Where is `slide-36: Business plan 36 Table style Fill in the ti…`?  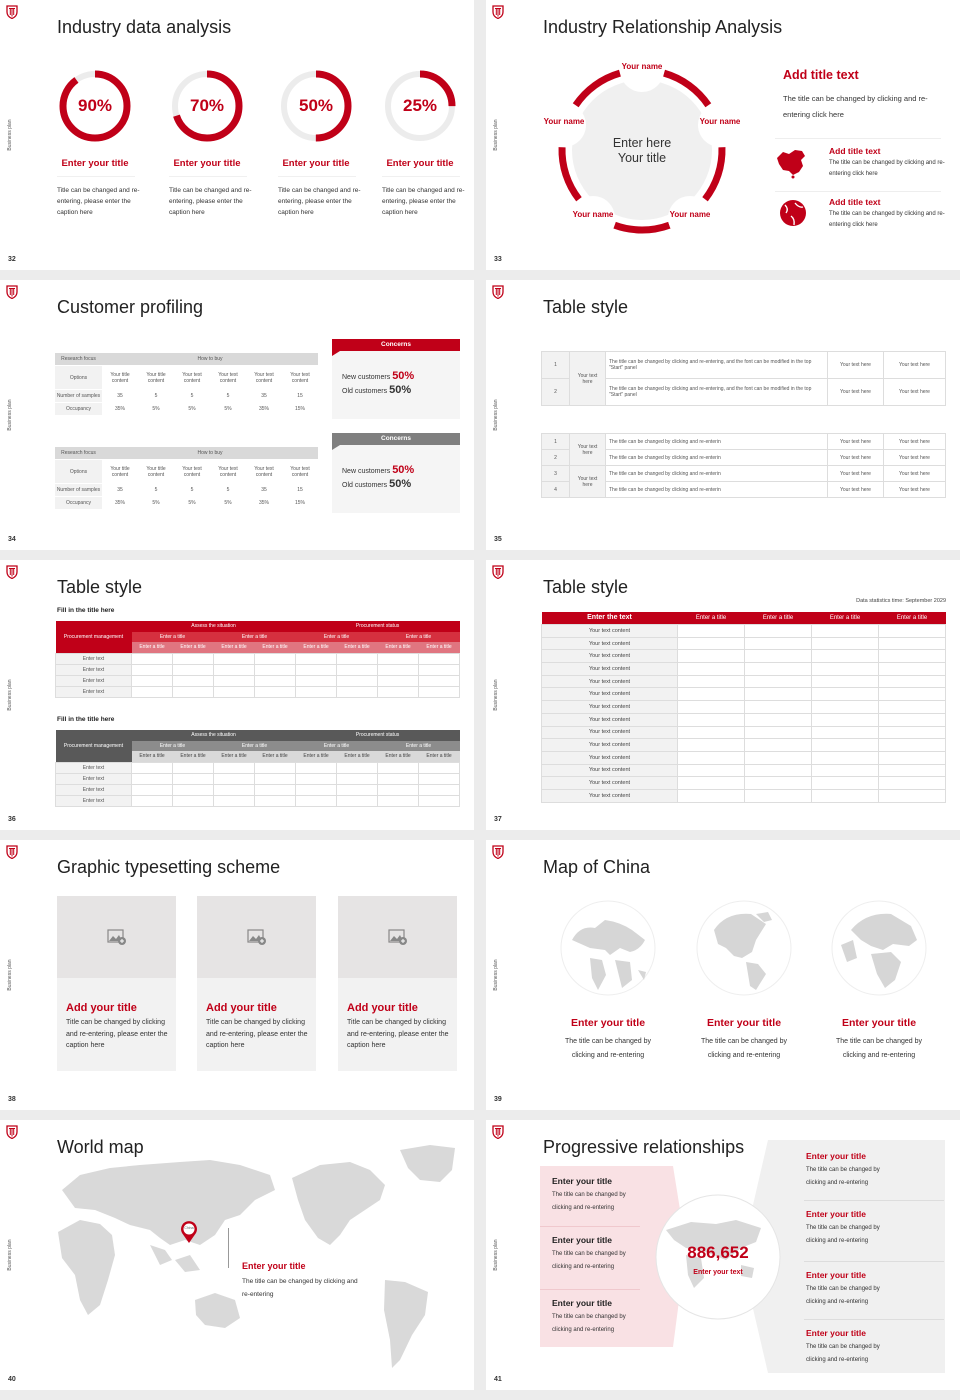
slide-36: Business plan 36 Table style Fill in the ti… is located at coordinates (237, 695).